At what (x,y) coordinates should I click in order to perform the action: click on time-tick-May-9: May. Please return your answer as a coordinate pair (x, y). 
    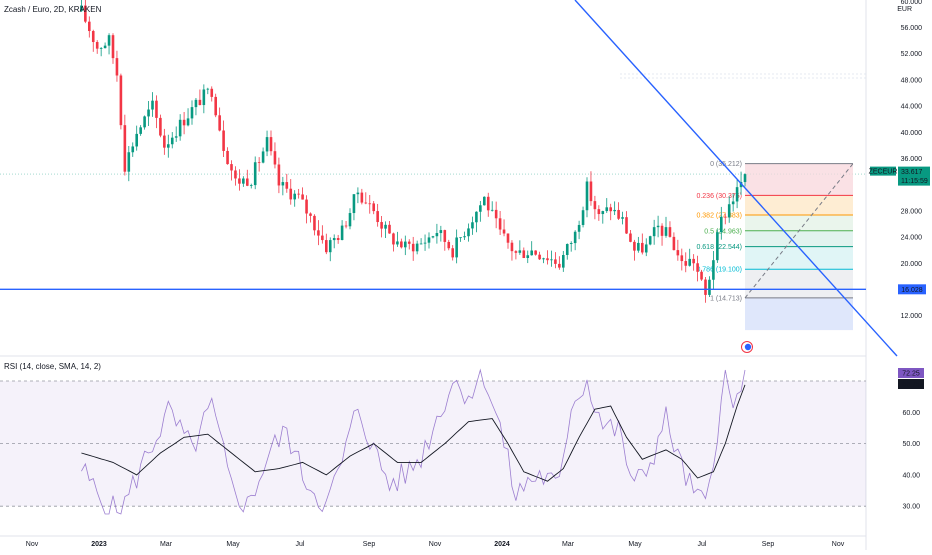
    Looking at the image, I should click on (635, 544).